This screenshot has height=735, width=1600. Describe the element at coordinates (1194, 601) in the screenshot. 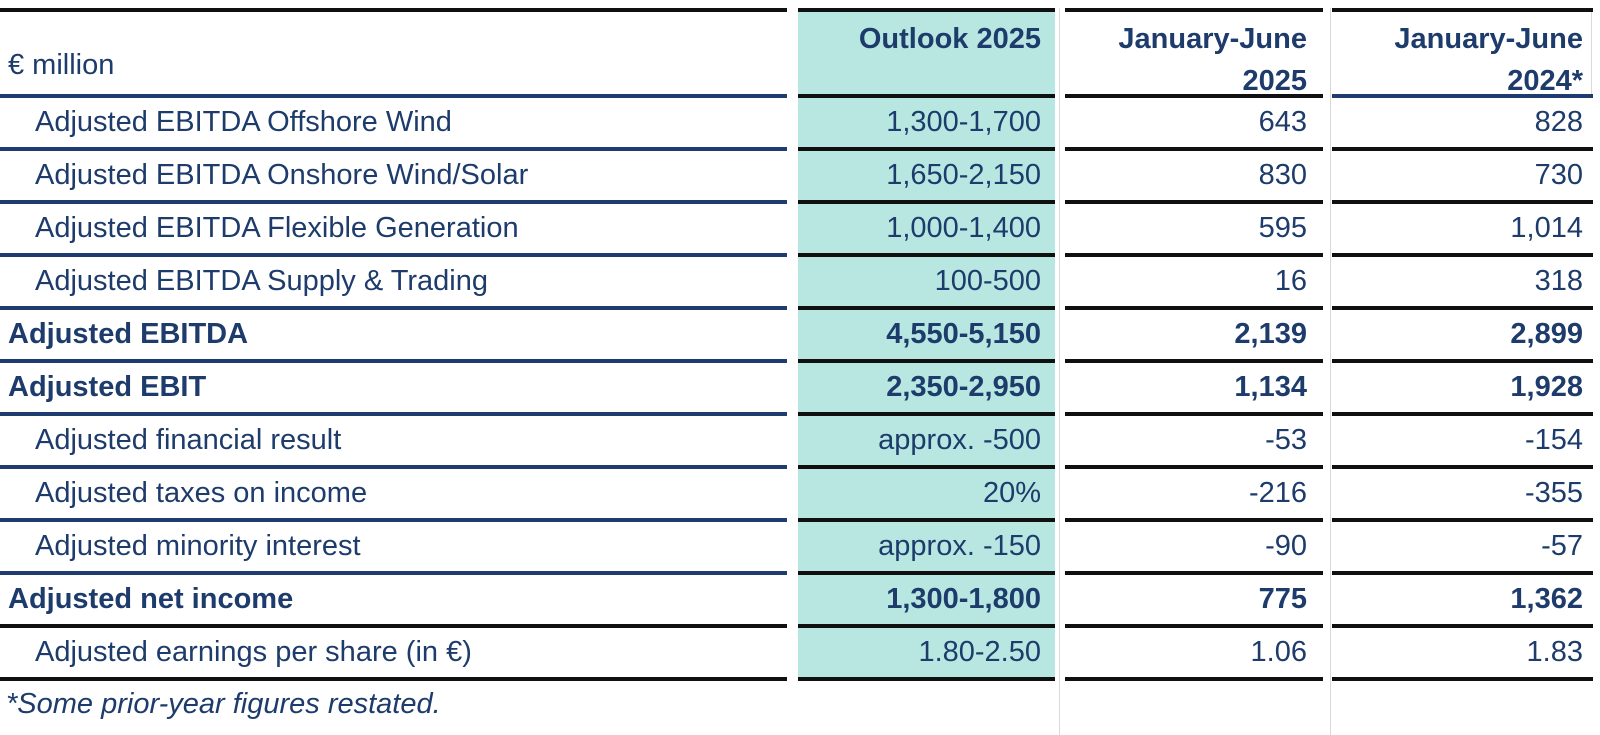

I see `table-cell-h1-2025: 775` at that location.